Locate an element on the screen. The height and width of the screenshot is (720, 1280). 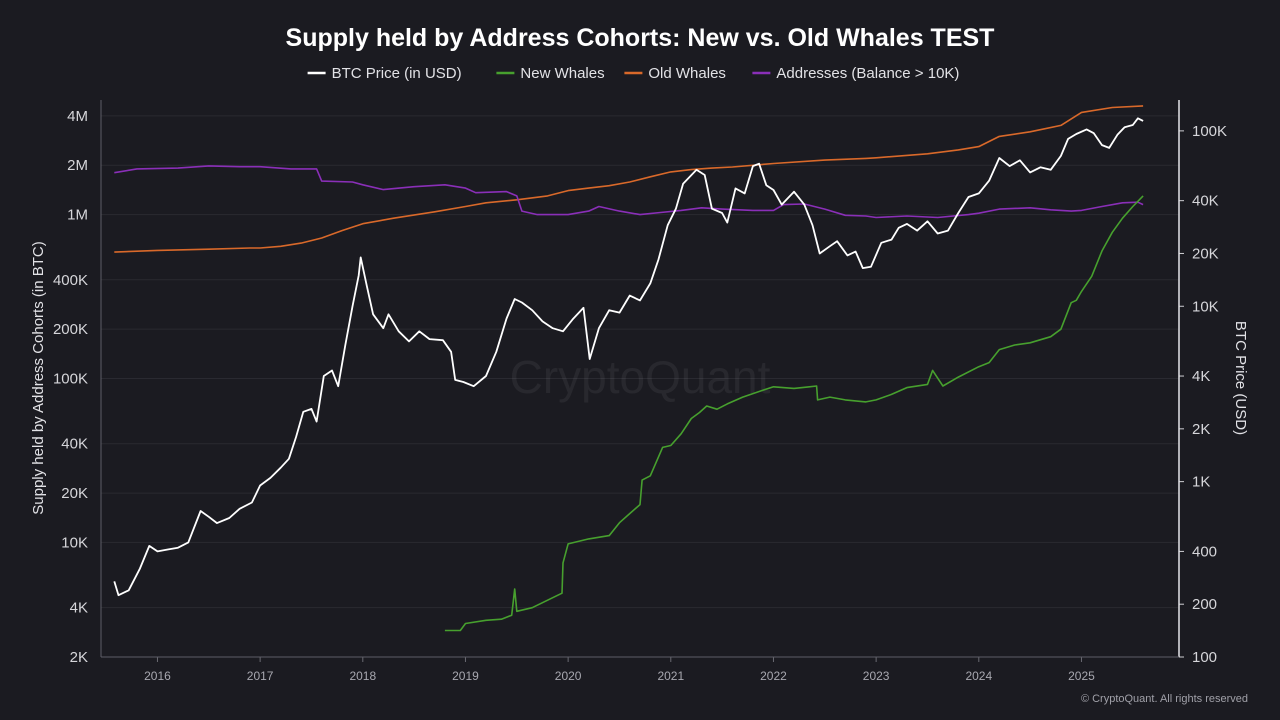
y-left-tick-label: 1M is located at coordinates (77, 215).